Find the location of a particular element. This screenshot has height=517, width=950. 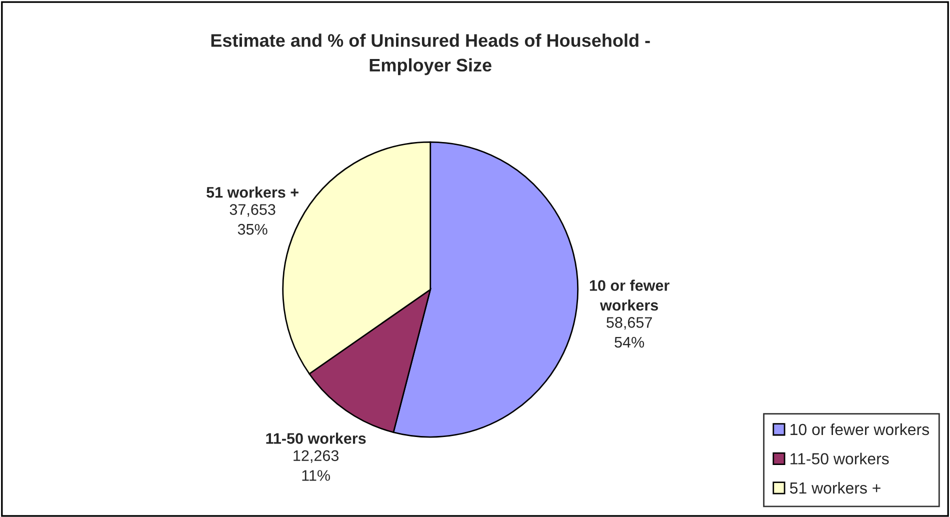

slice-label: 11-50 workers is located at coordinates (316, 438).